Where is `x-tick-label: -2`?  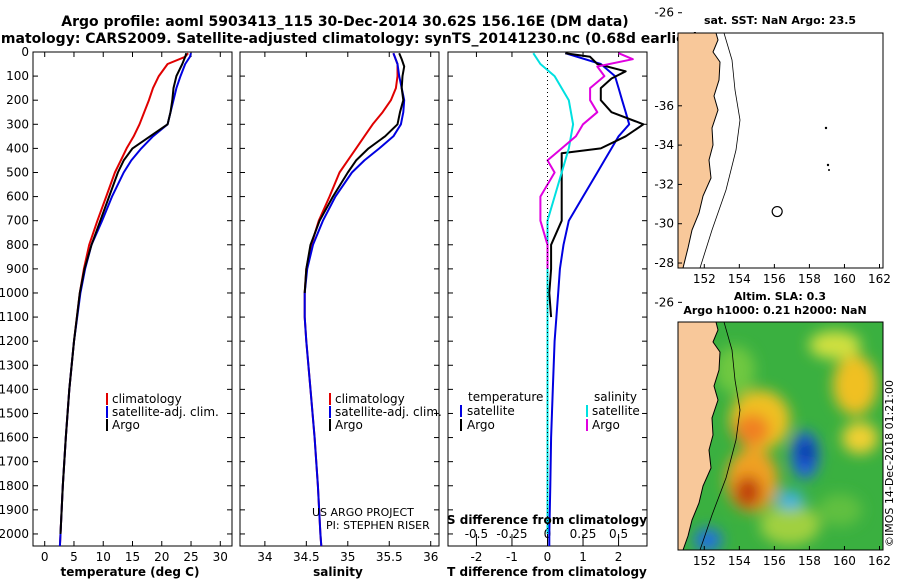 x-tick-label: -2 is located at coordinates (476, 557).